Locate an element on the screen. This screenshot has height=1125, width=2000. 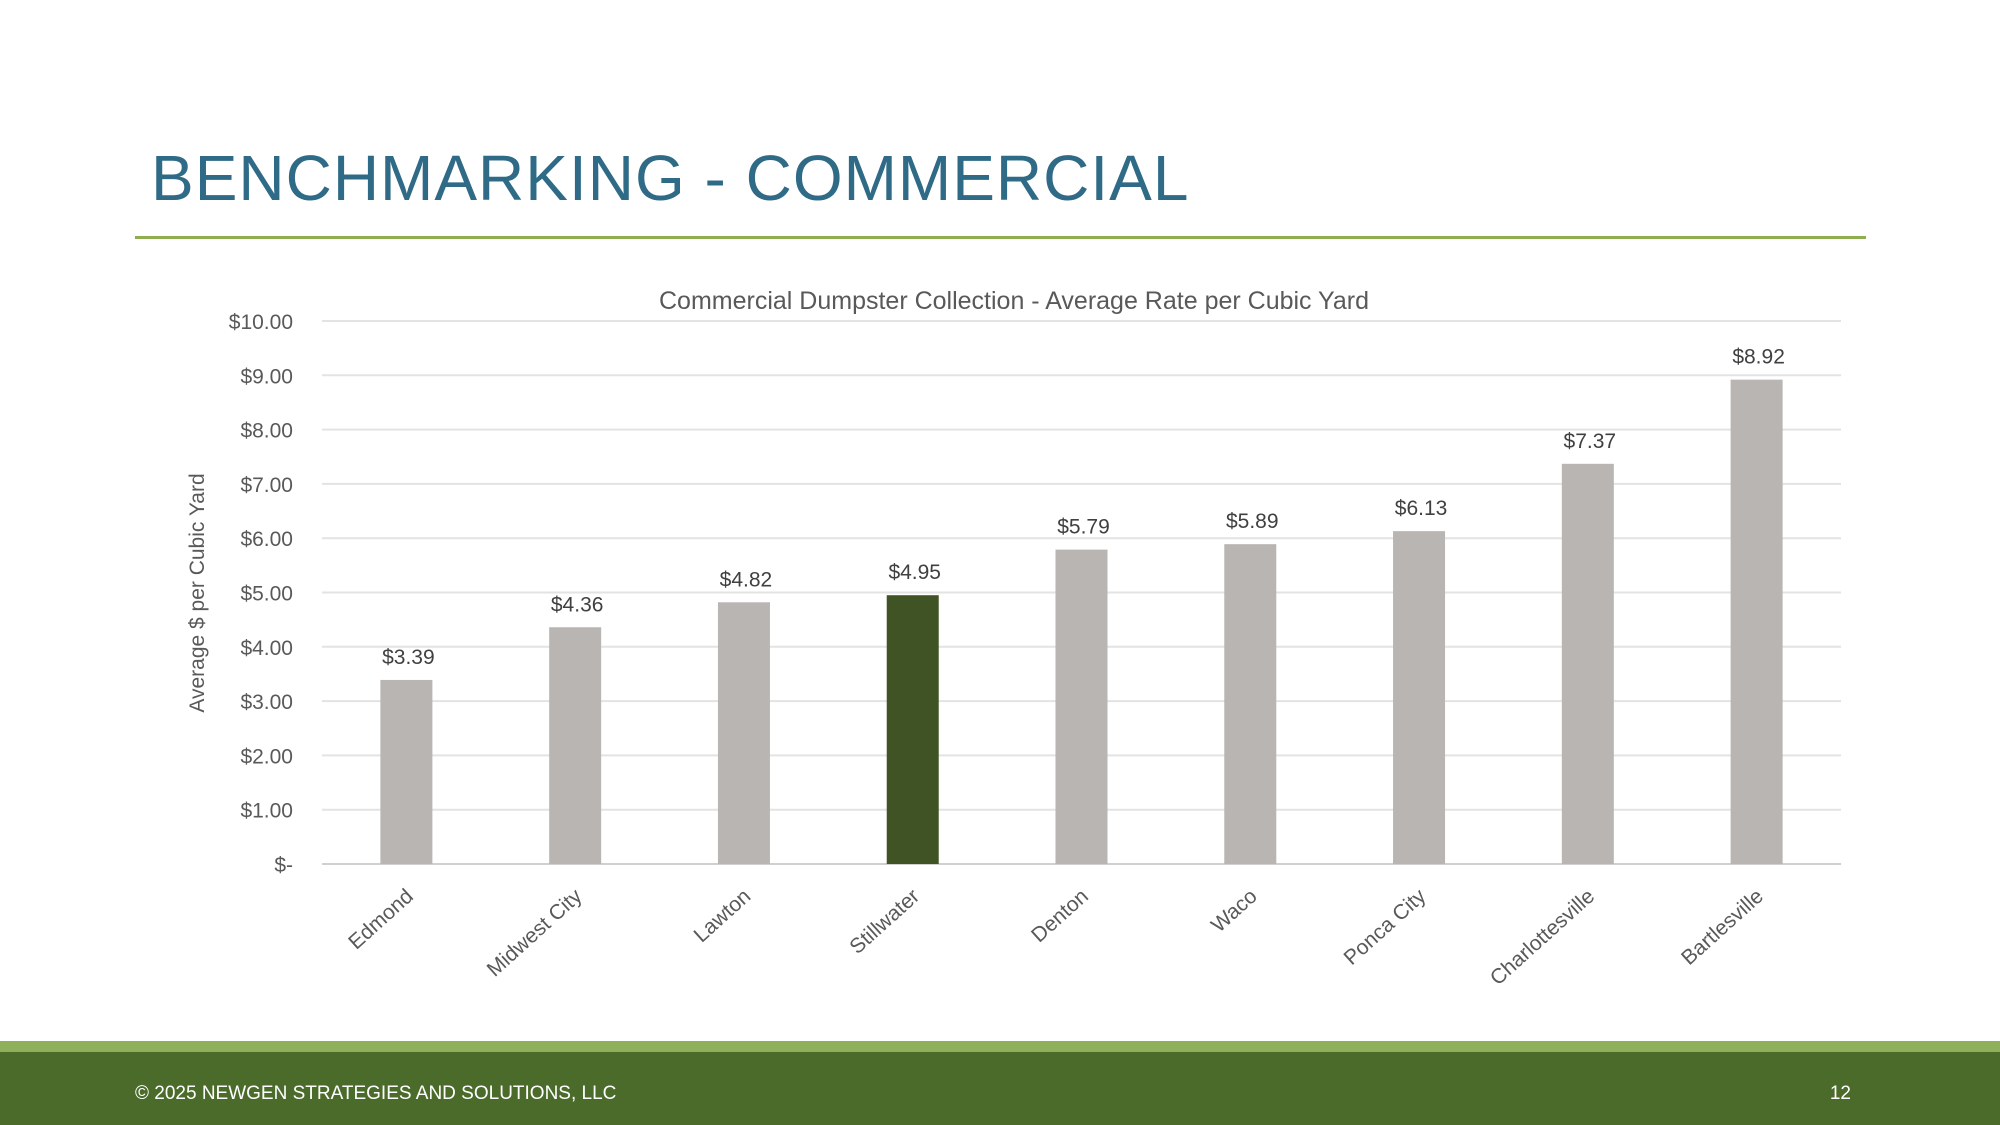
data-label: $5.79 is located at coordinates (1083, 527).